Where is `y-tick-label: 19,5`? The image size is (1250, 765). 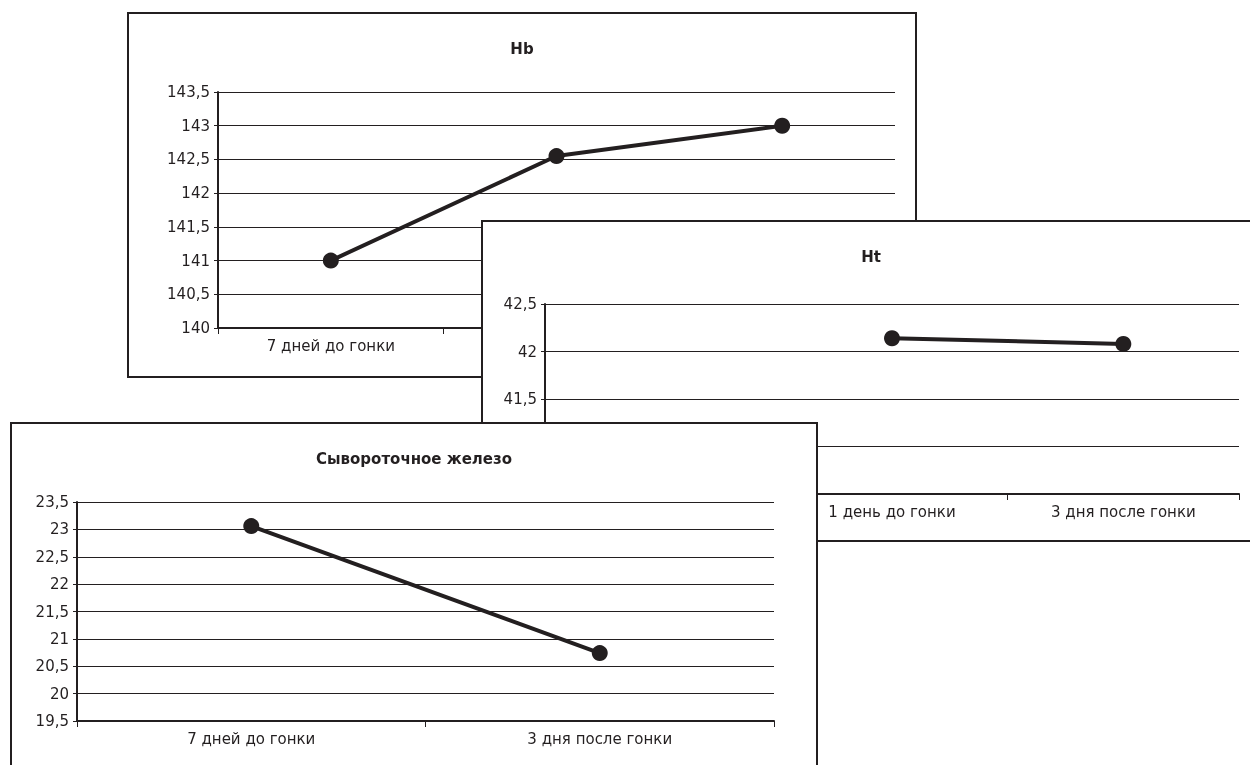
y-tick-label: 19,5 is located at coordinates (52, 721).